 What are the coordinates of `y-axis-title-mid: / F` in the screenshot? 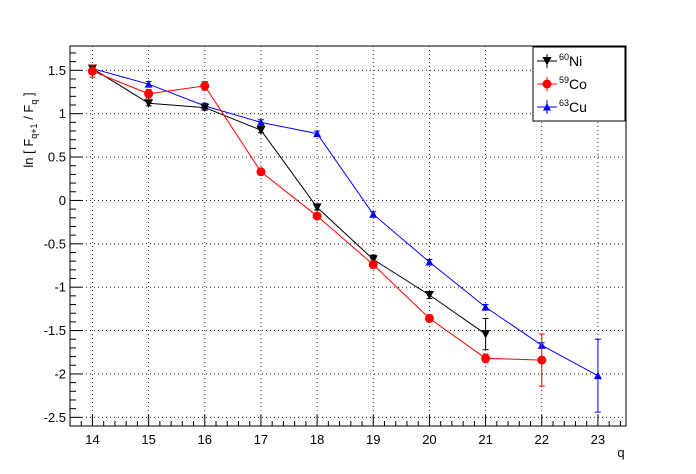 It's located at (28, 114).